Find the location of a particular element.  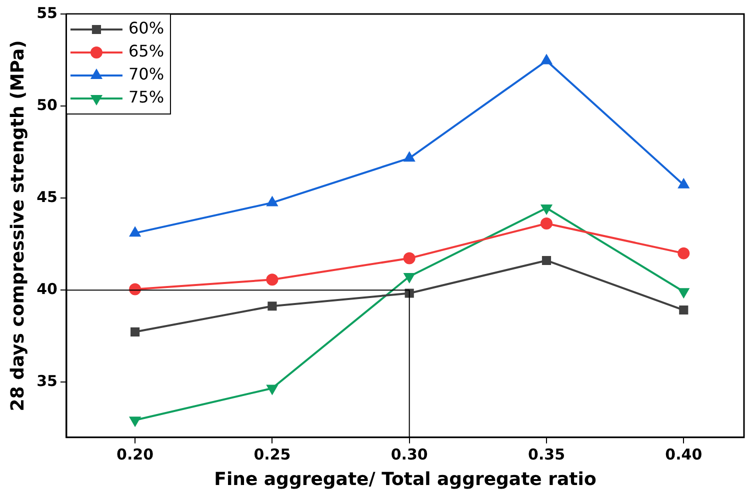

x-tick-label: 0.20 is located at coordinates (135, 454).